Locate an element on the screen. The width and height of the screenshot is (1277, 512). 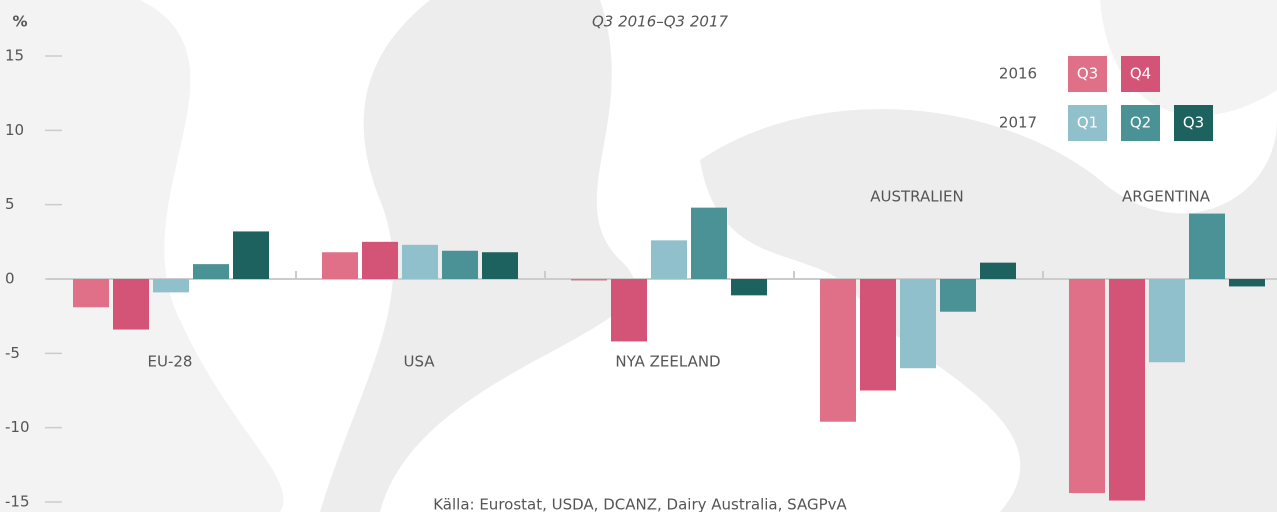
category-label: EU-28 is located at coordinates (170, 362).